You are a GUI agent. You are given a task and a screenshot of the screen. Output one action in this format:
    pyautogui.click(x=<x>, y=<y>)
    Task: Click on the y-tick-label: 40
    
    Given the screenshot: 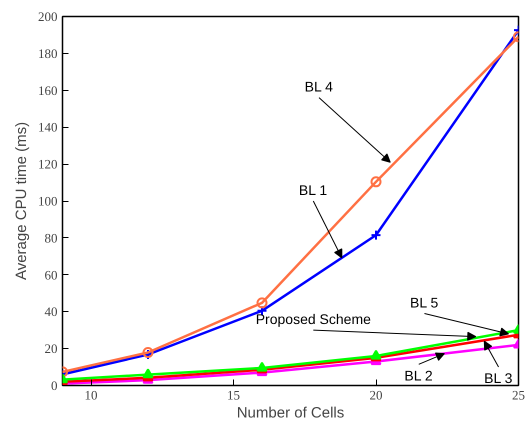 What is the action you would take?
    pyautogui.click(x=51, y=312)
    